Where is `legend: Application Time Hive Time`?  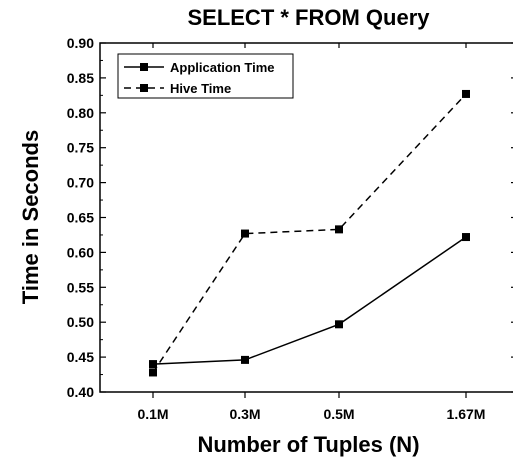
legend: Application Time Hive Time is located at coordinates (205, 76).